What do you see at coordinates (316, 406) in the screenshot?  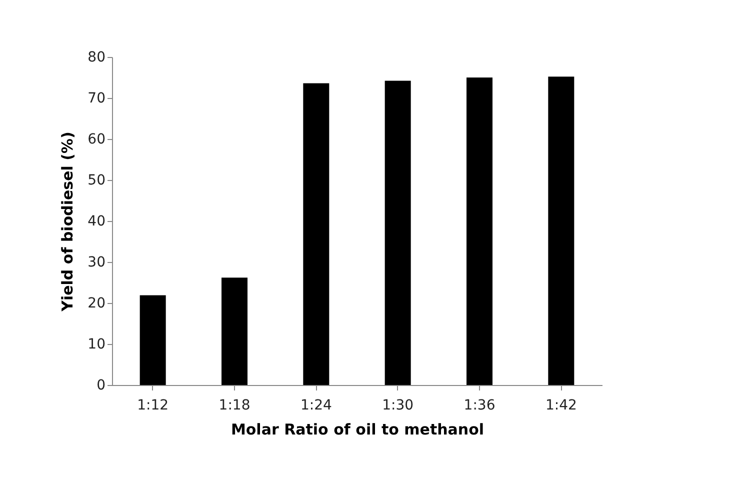 I see `x-tick-label: 1:24` at bounding box center [316, 406].